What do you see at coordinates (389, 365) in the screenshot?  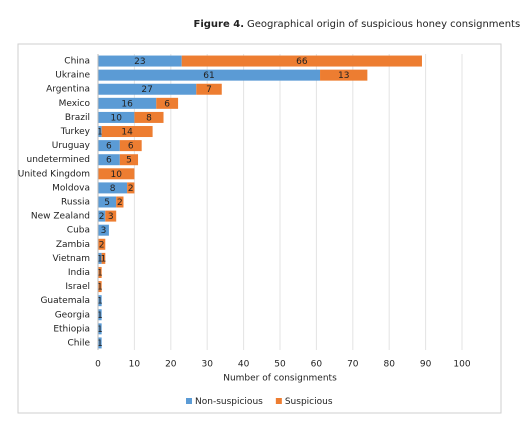 I see `x-tick-label: 80` at bounding box center [389, 365].